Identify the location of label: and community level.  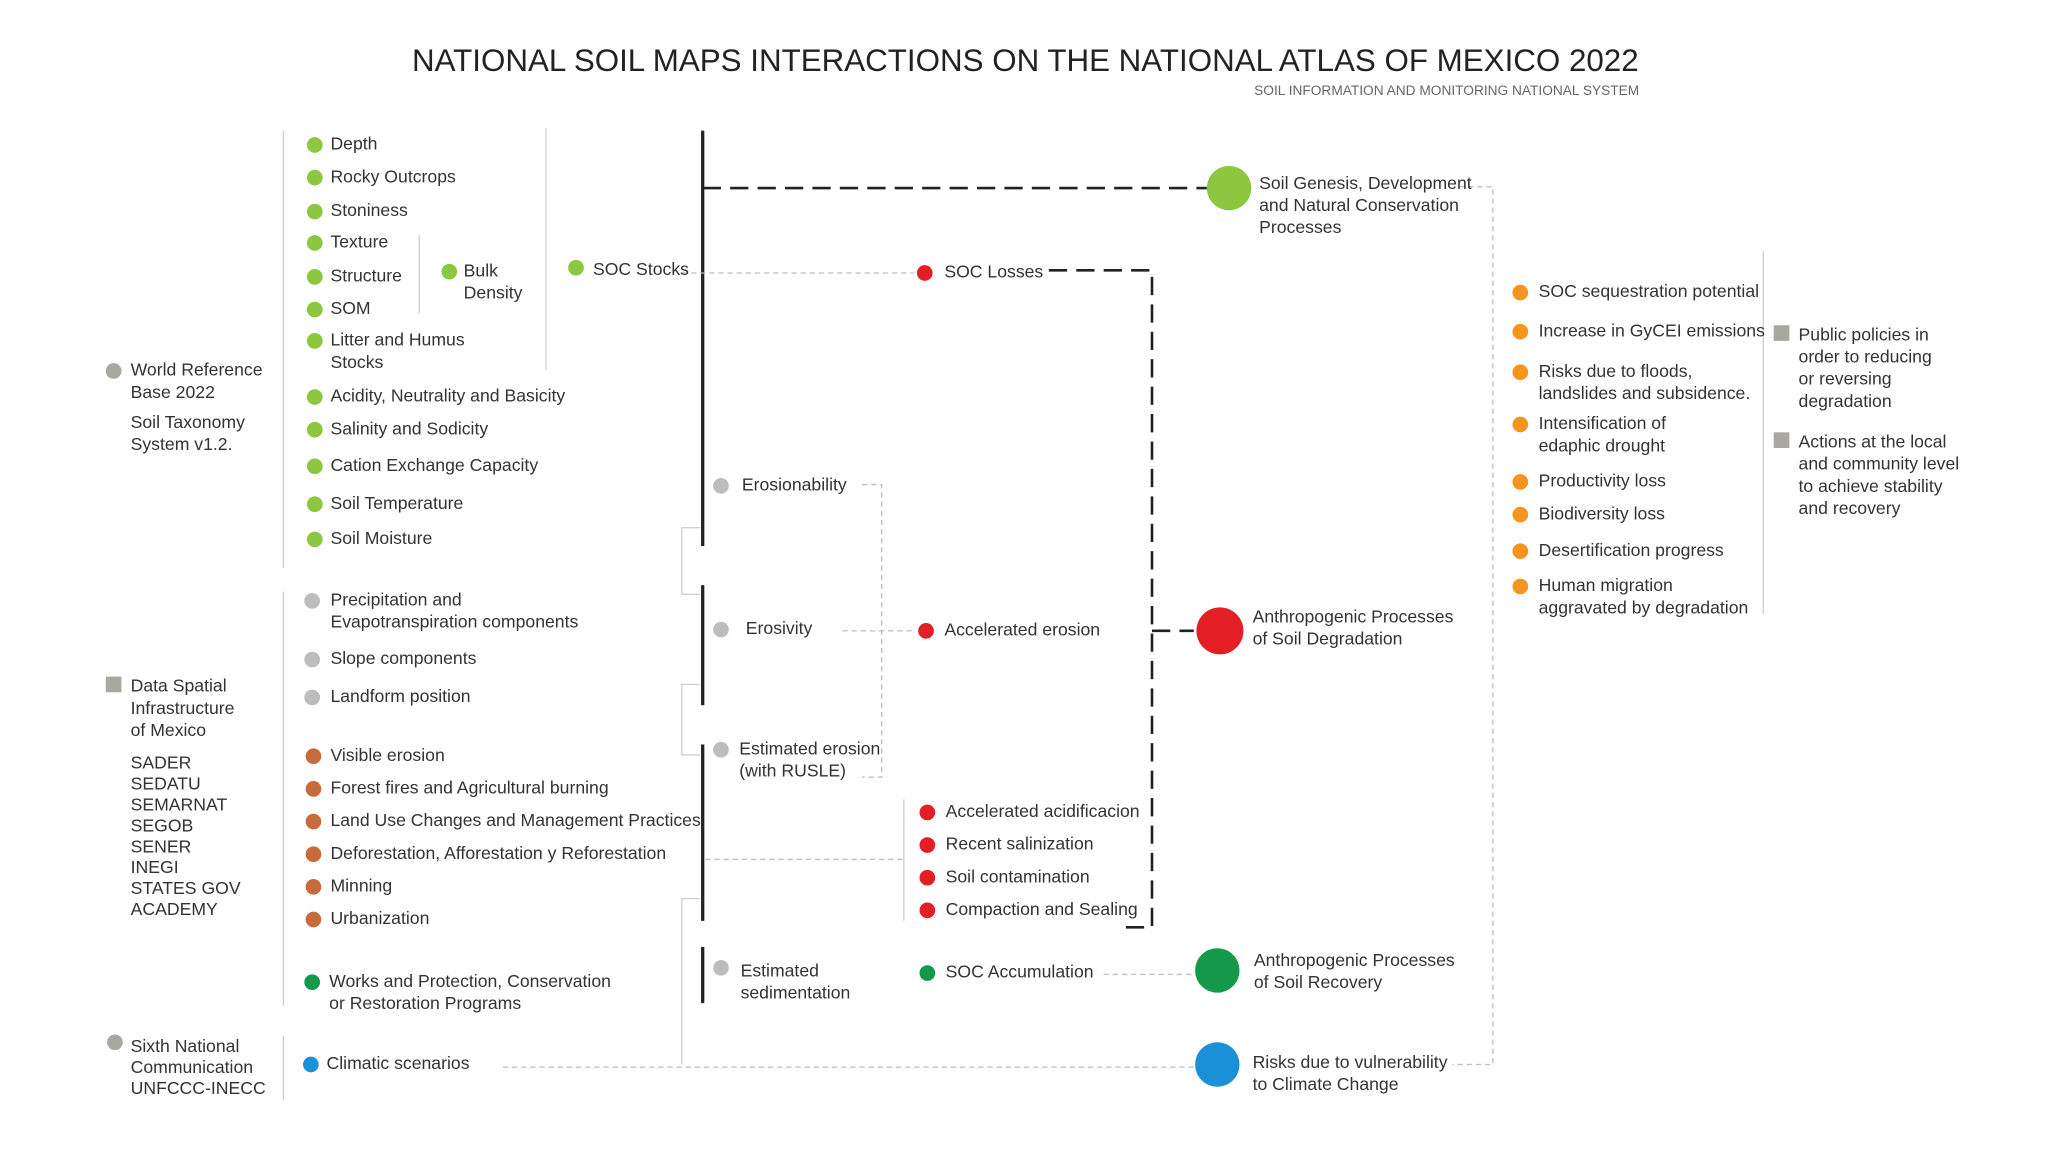
(1879, 464).